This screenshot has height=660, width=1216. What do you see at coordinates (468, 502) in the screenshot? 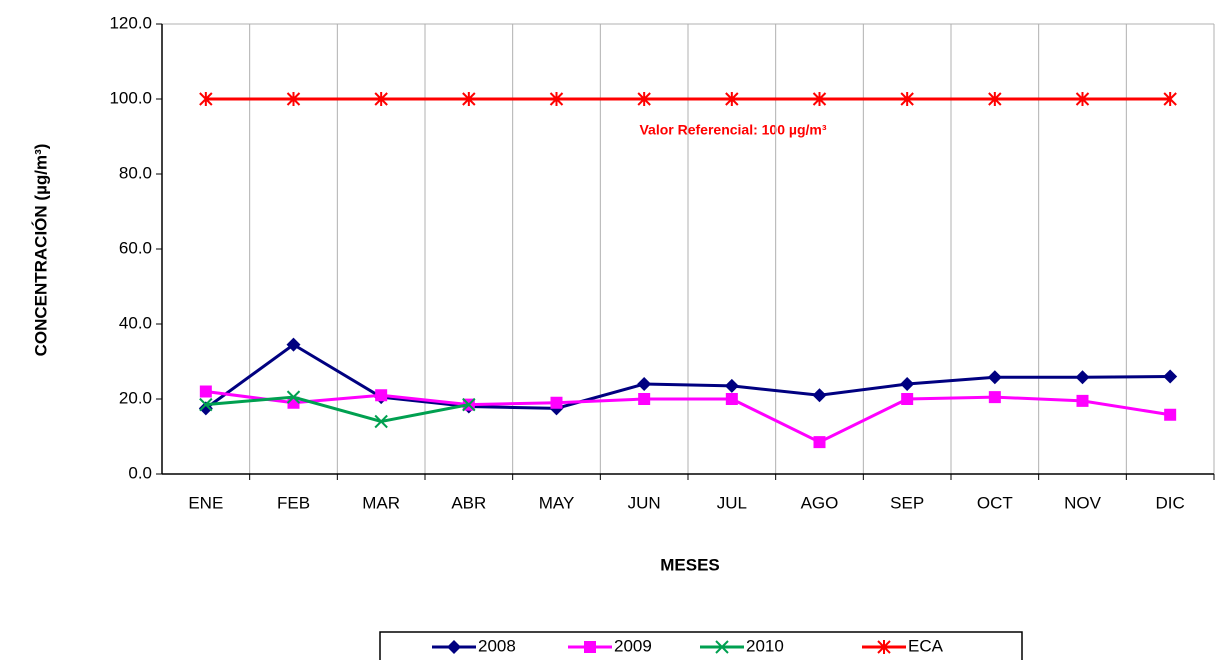
I see `x-tick-label: ABR` at bounding box center [468, 502].